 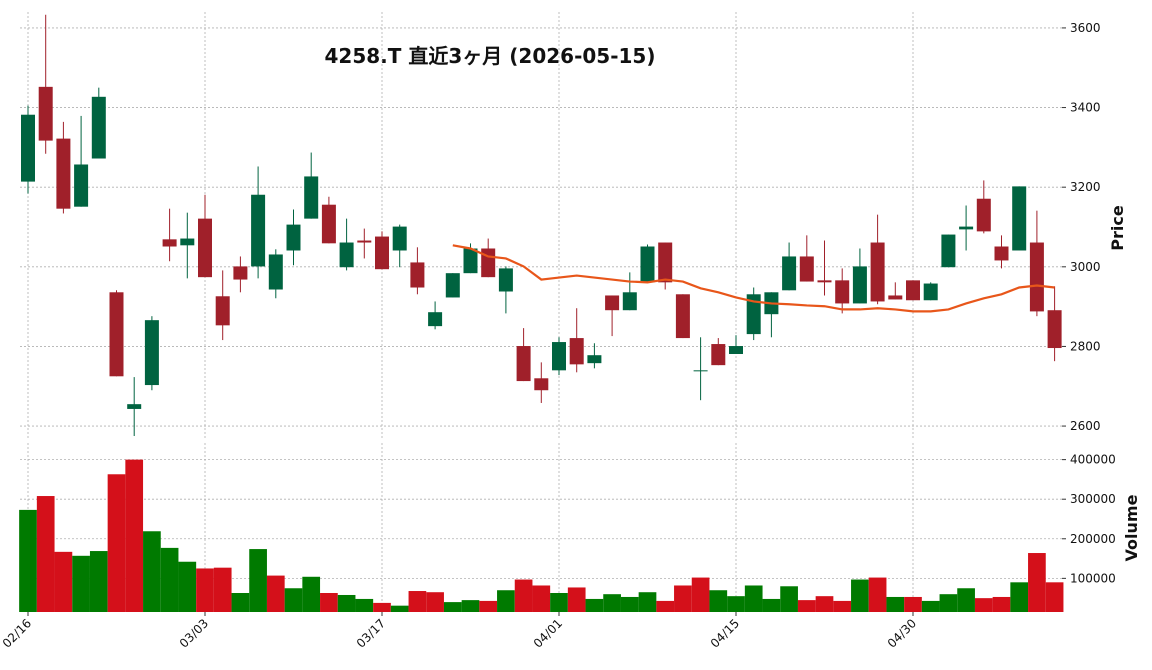 I want to click on y-axis-label: Price, so click(x=1117, y=228).